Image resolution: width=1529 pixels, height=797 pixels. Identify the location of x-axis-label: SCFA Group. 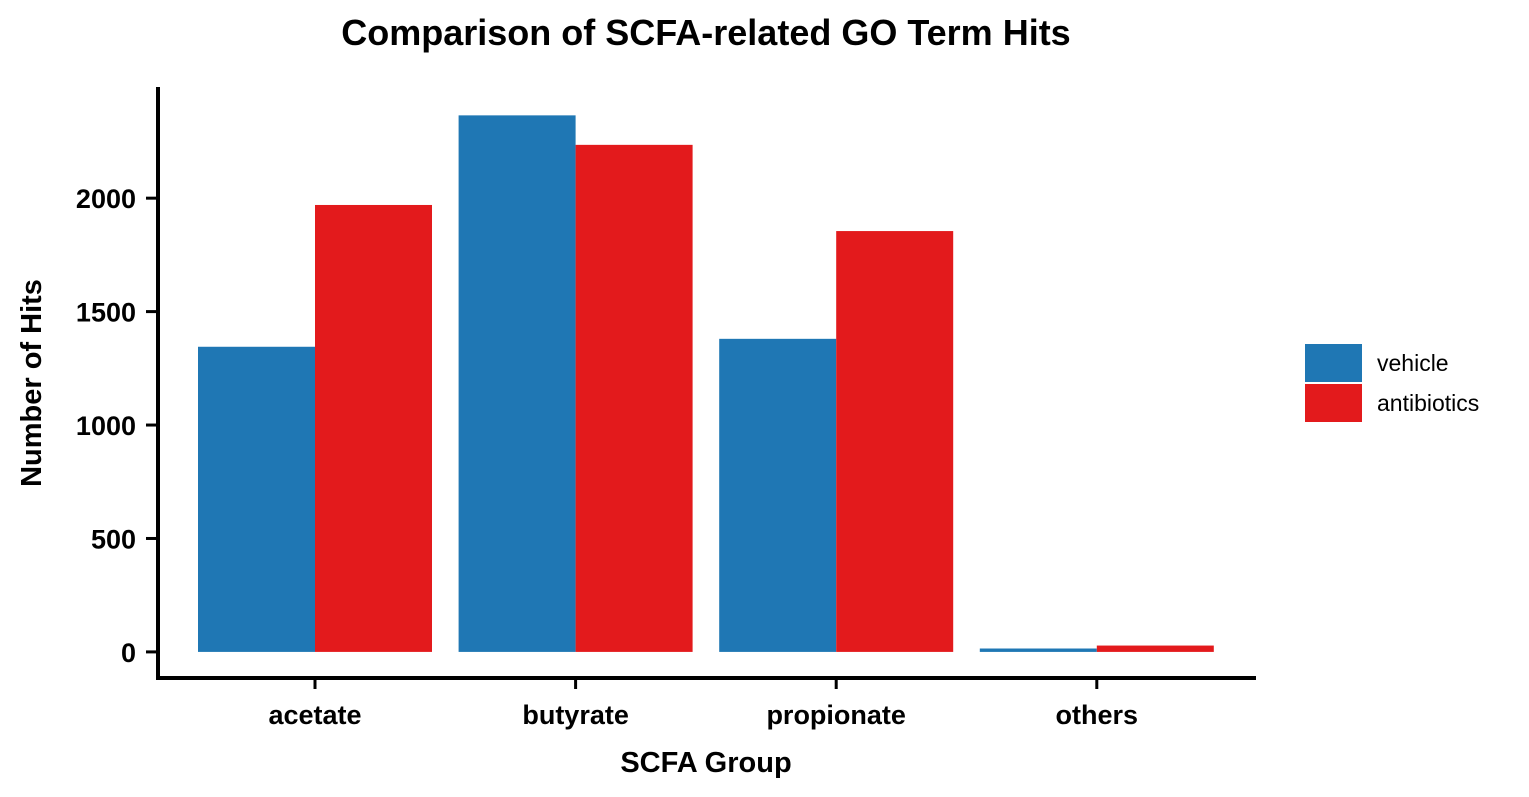
(705, 763).